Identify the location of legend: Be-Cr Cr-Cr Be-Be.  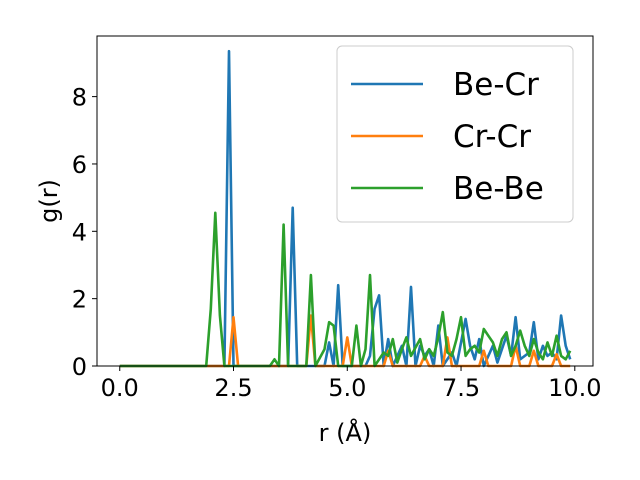
(455, 134).